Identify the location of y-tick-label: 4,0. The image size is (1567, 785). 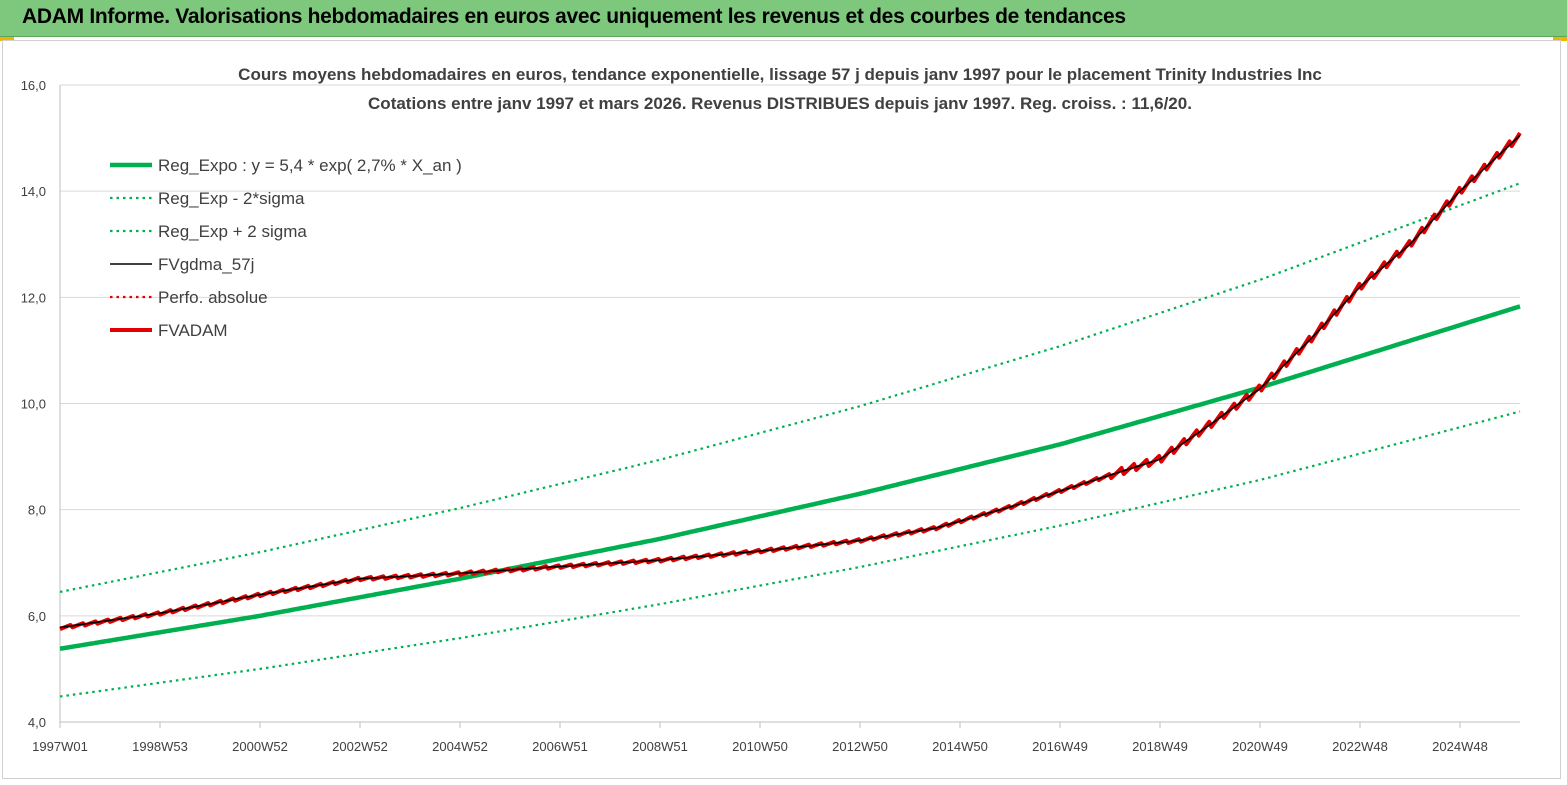
(37, 722).